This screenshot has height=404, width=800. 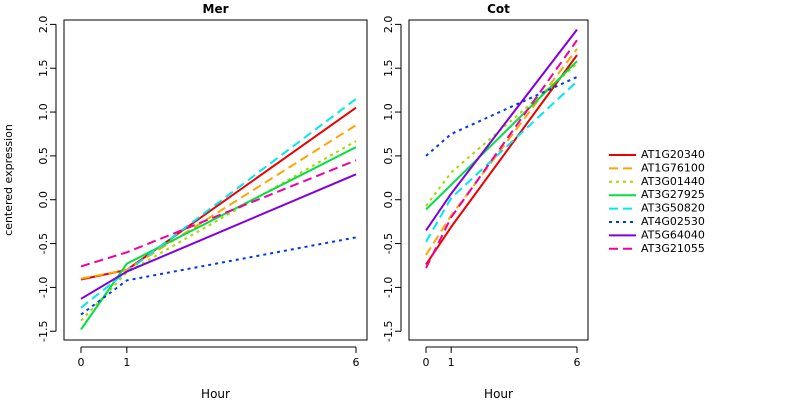 What do you see at coordinates (216, 9) in the screenshot?
I see `panel-title: Mer` at bounding box center [216, 9].